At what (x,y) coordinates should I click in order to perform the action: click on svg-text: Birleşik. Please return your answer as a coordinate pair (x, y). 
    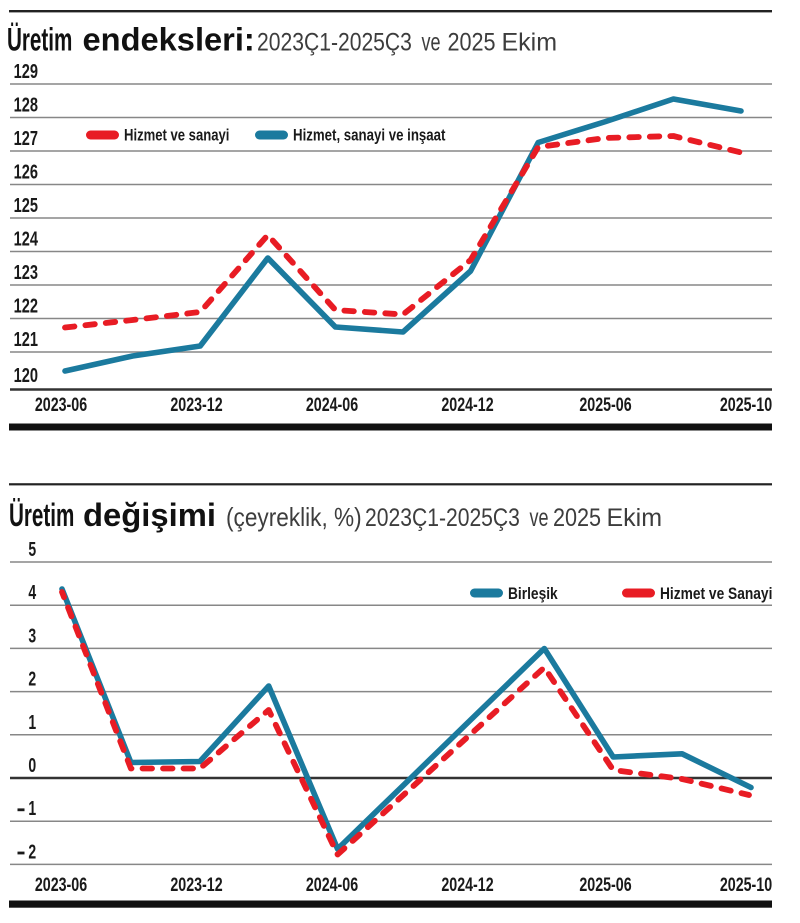
    Looking at the image, I should click on (533, 594).